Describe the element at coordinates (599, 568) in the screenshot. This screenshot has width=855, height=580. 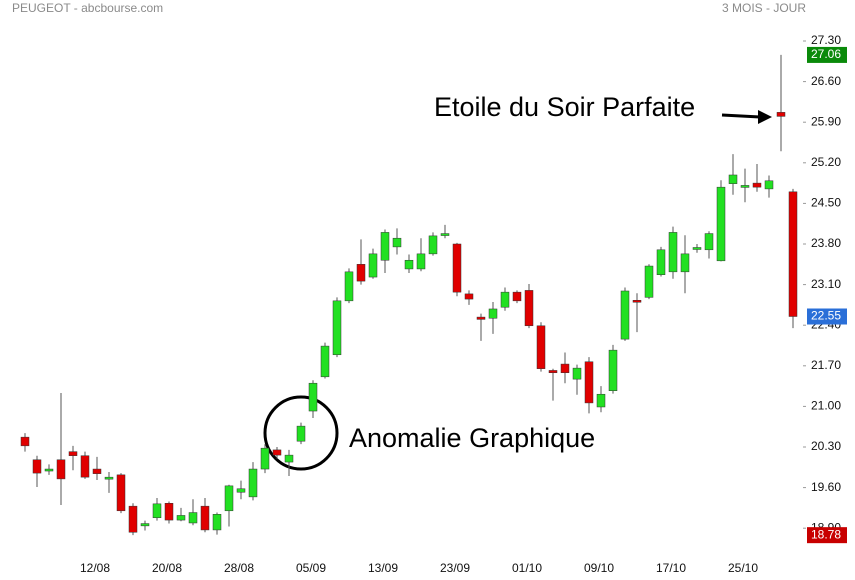
I see `x-tick-label: 09/10` at that location.